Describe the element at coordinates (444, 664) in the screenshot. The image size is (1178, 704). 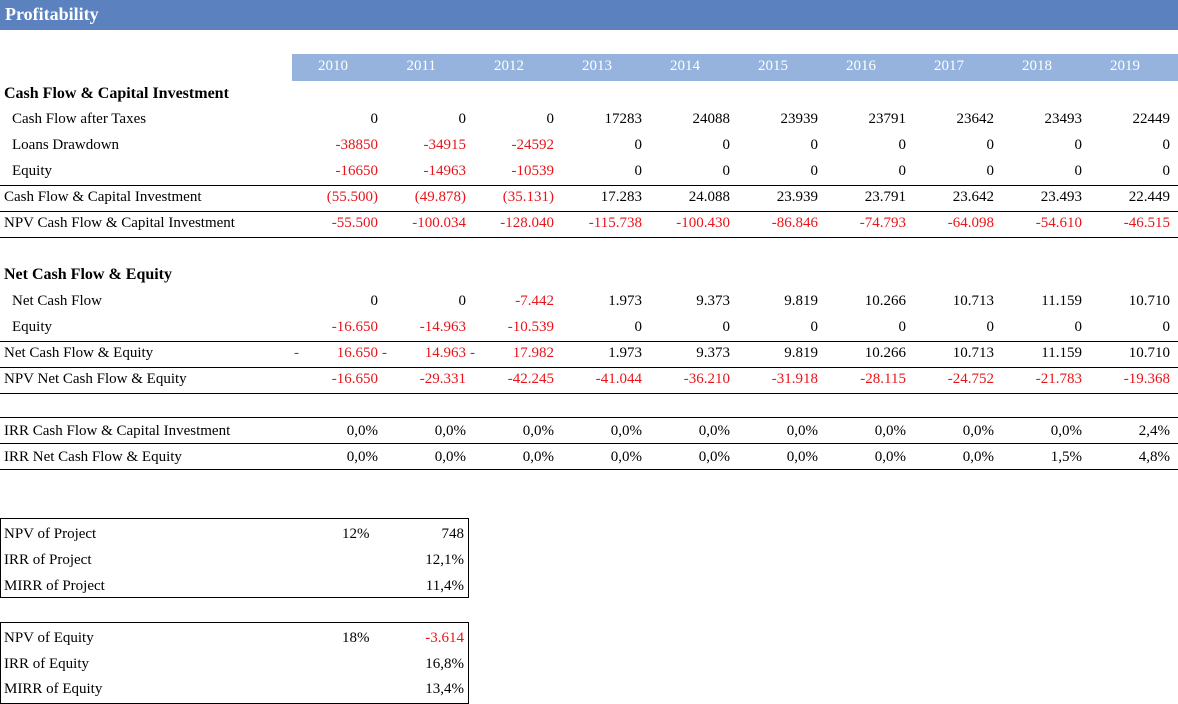
I see `irr-equity-value: 16,8%` at that location.